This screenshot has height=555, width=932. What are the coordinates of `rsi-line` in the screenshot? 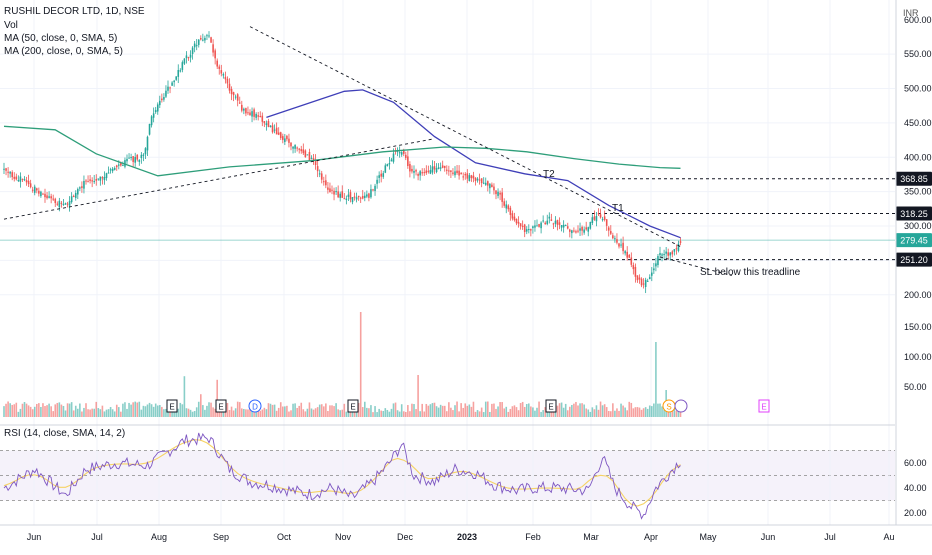 It's located at (342, 476).